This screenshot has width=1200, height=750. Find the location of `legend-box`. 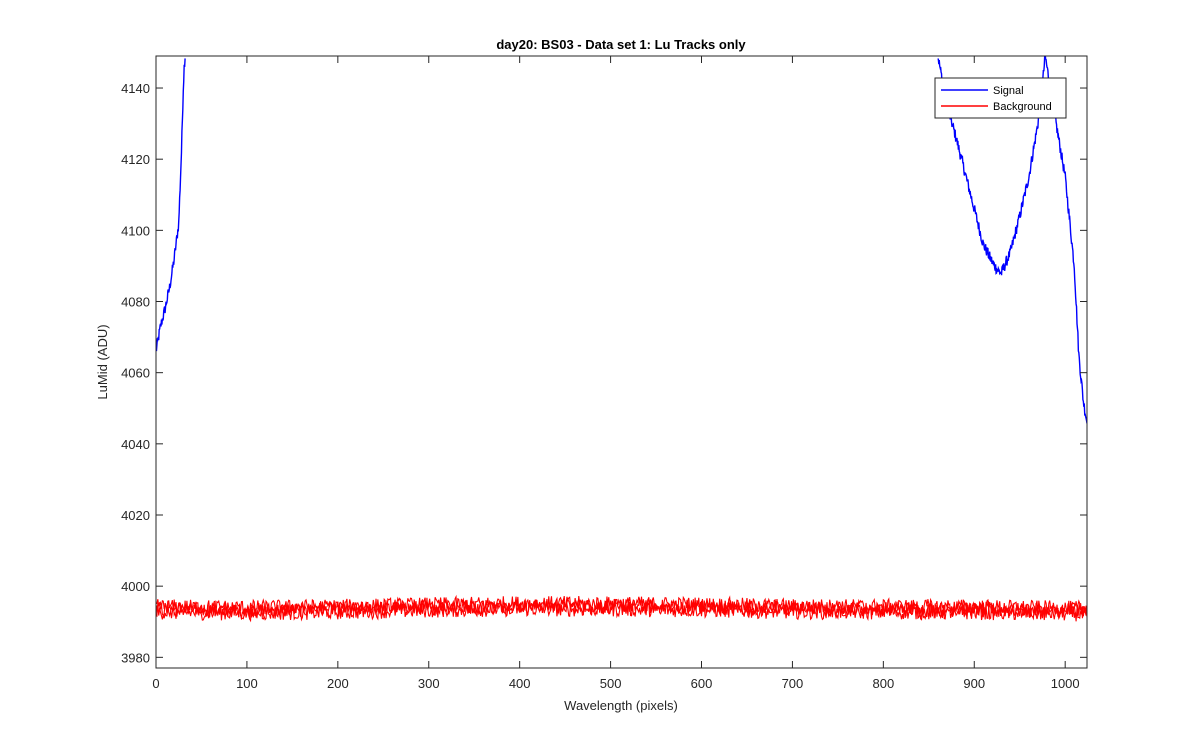

legend-box is located at coordinates (1000, 98).